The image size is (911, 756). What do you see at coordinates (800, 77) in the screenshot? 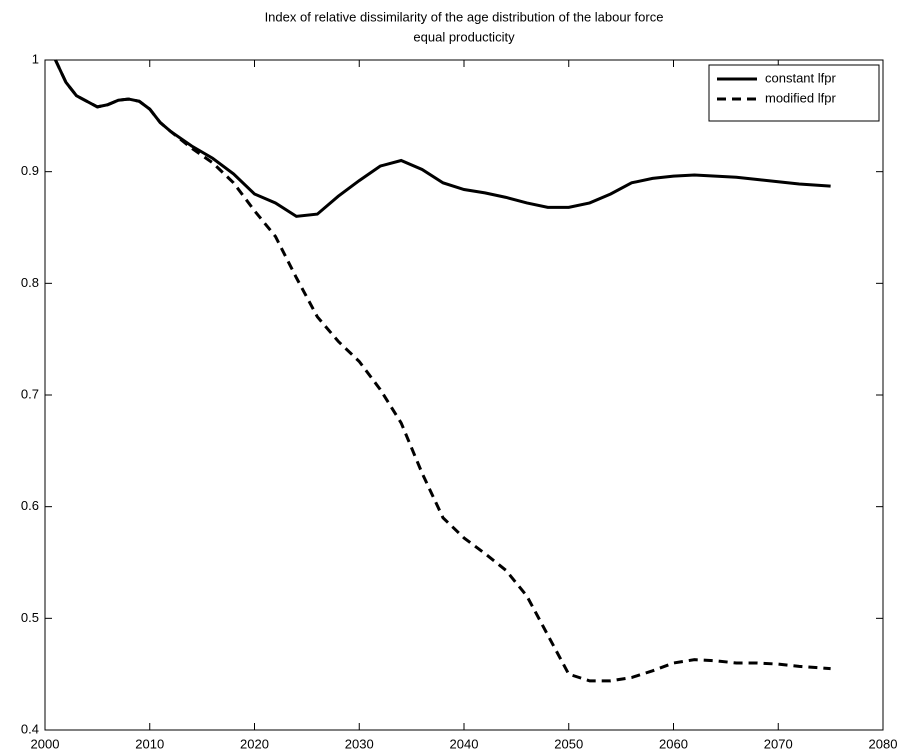
I see `legend-label: constant lfpr` at bounding box center [800, 77].